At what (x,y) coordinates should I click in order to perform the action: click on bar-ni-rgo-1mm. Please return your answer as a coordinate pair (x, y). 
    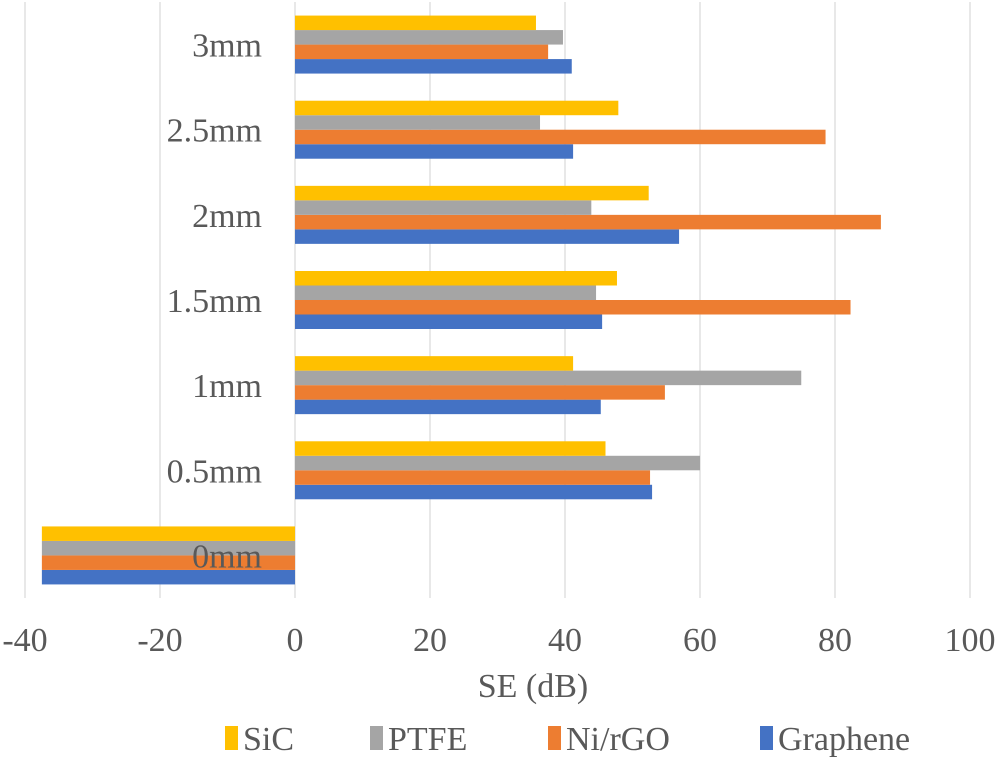
    Looking at the image, I should click on (480, 392).